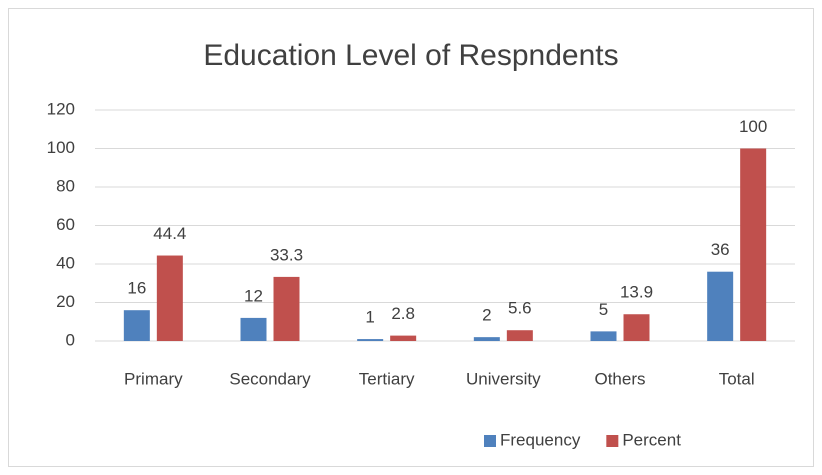 This screenshot has height=475, width=822. I want to click on y-tick-label: 60, so click(65, 224).